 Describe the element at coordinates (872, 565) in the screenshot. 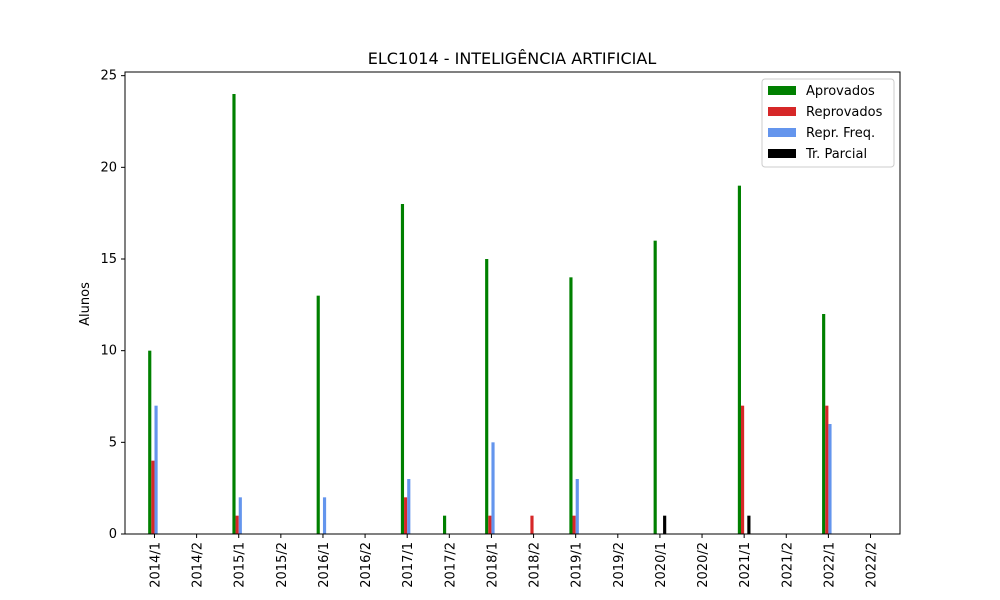

I see `x-tick-label: 2022/2` at that location.